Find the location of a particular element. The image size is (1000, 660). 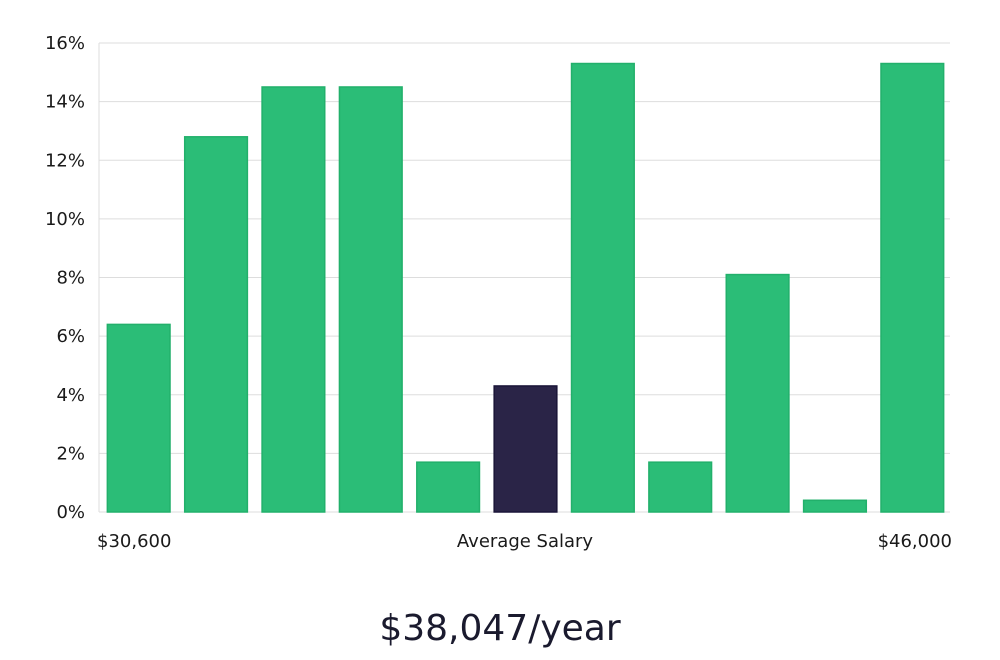

y-tick-label: 12% is located at coordinates (65, 160).